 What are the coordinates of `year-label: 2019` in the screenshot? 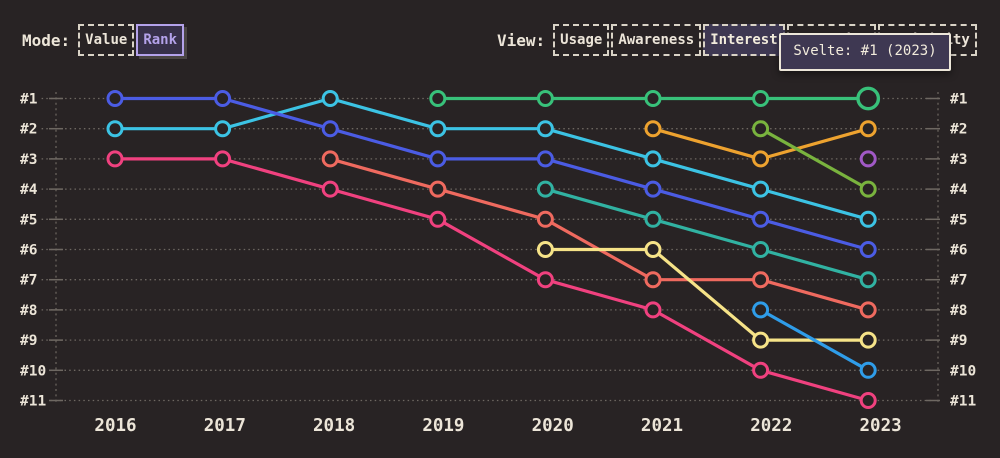 It's located at (443, 426).